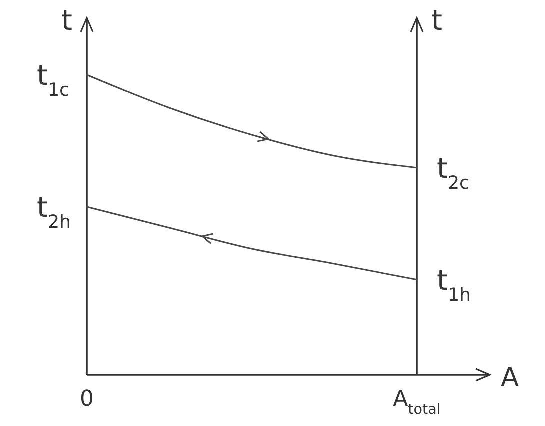  What do you see at coordinates (453, 173) in the screenshot?
I see `annotation: t$_{2c}$` at bounding box center [453, 173].